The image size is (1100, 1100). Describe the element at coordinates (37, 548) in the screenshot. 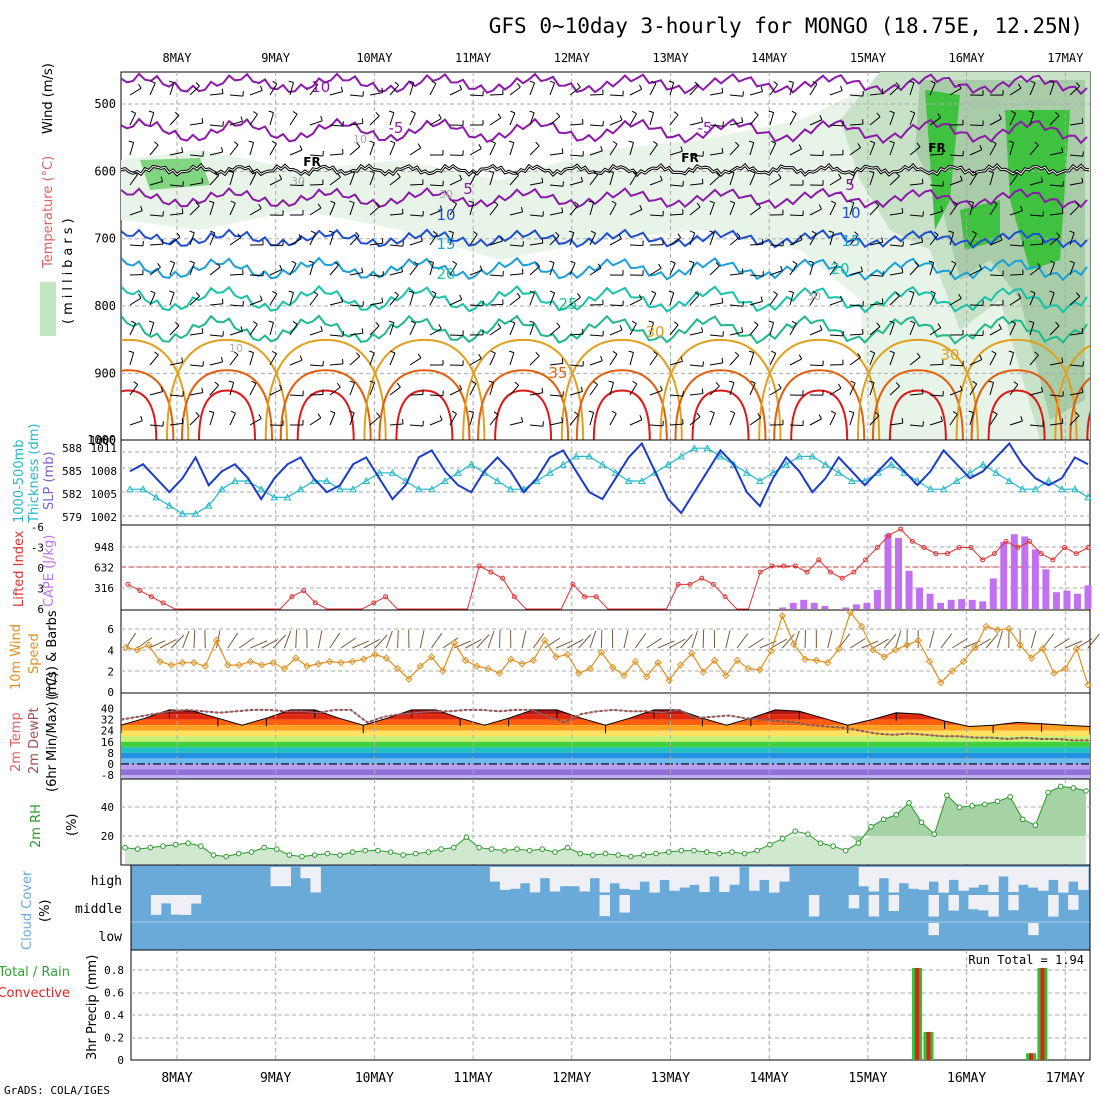

I see `li-tick: -3` at that location.